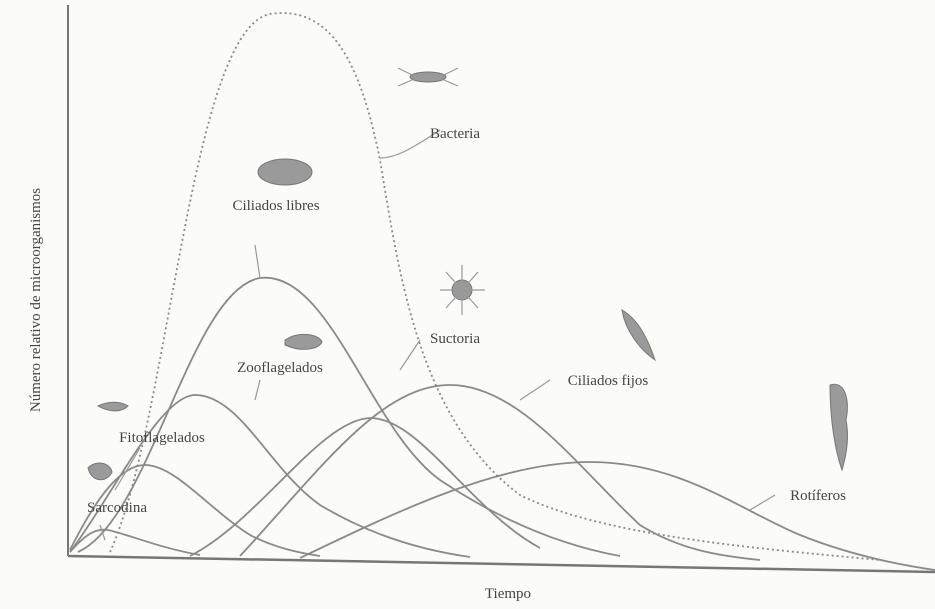 Image resolution: width=935 pixels, height=609 pixels. What do you see at coordinates (638, 335) in the screenshot?
I see `ciliado-fijo-icon` at bounding box center [638, 335].